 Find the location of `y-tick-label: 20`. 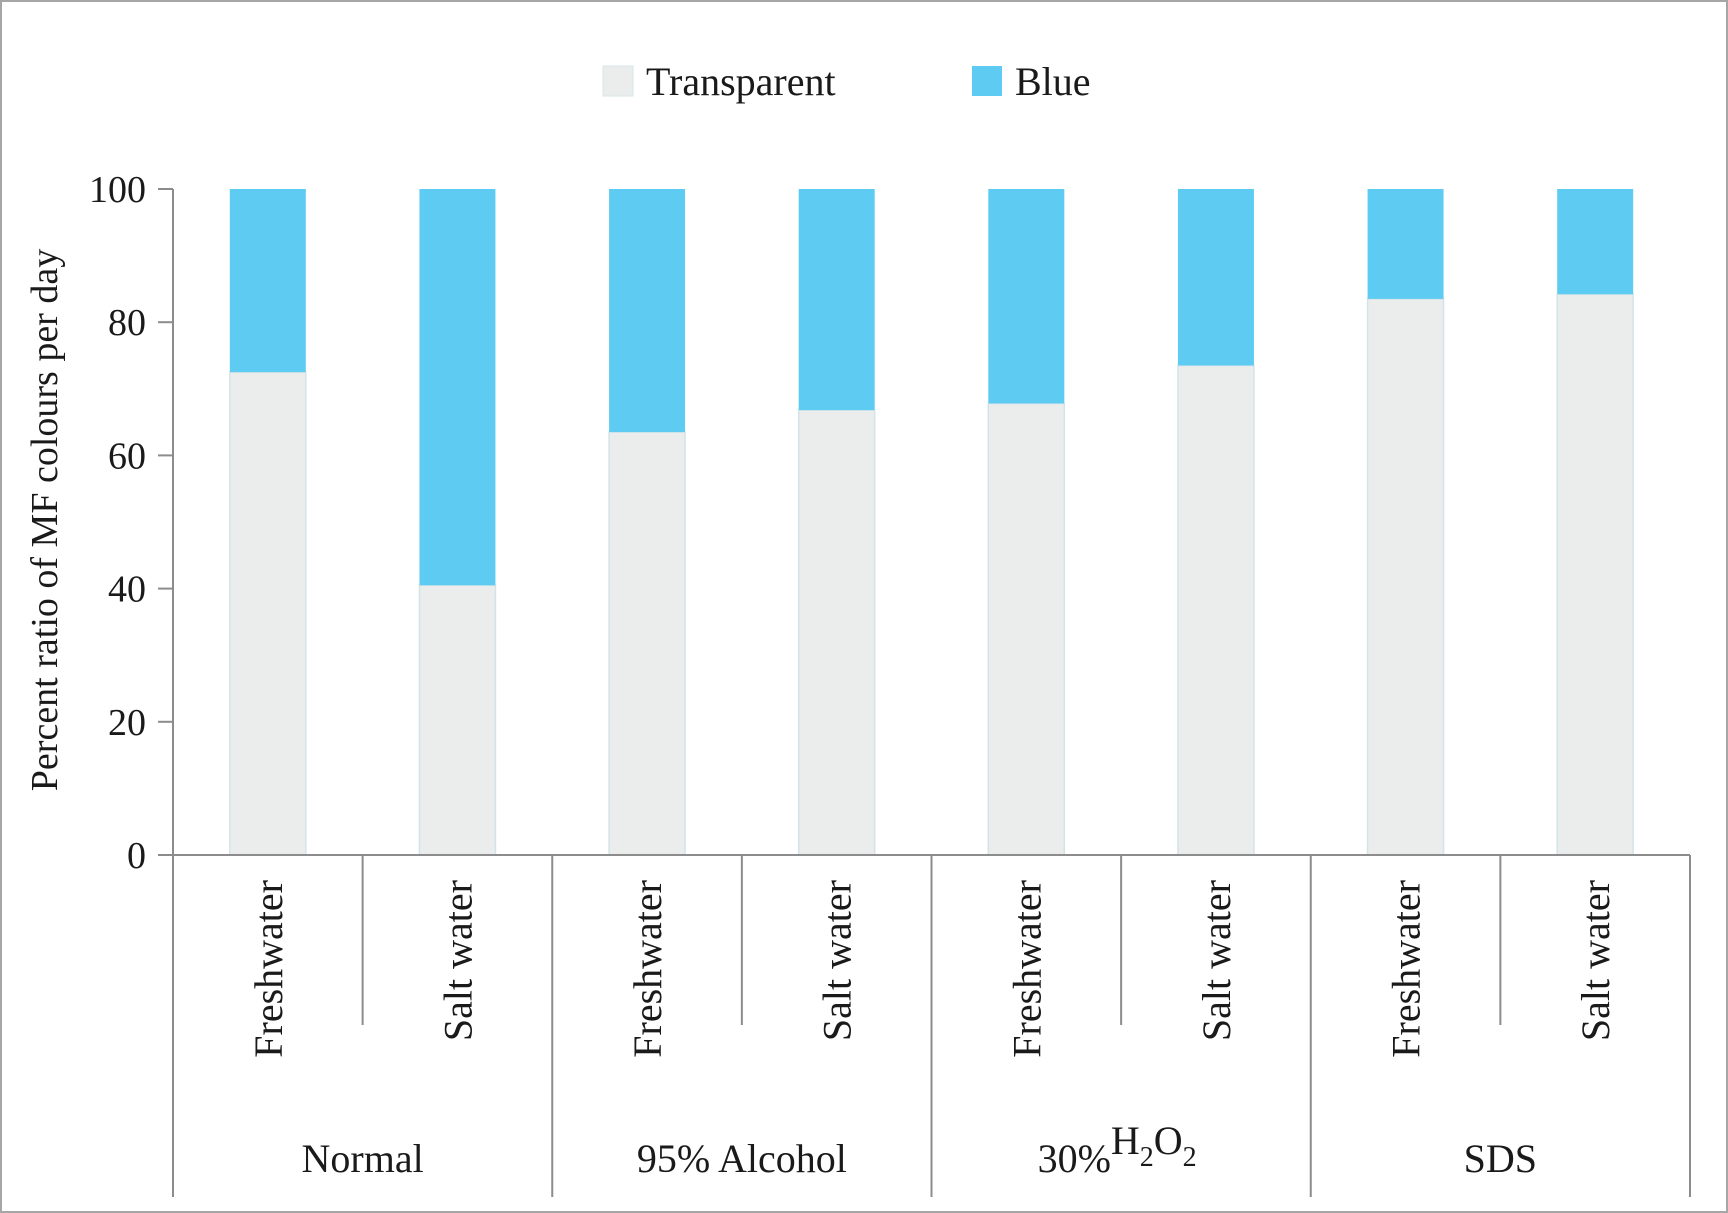

y-tick-label: 20 is located at coordinates (127, 723).